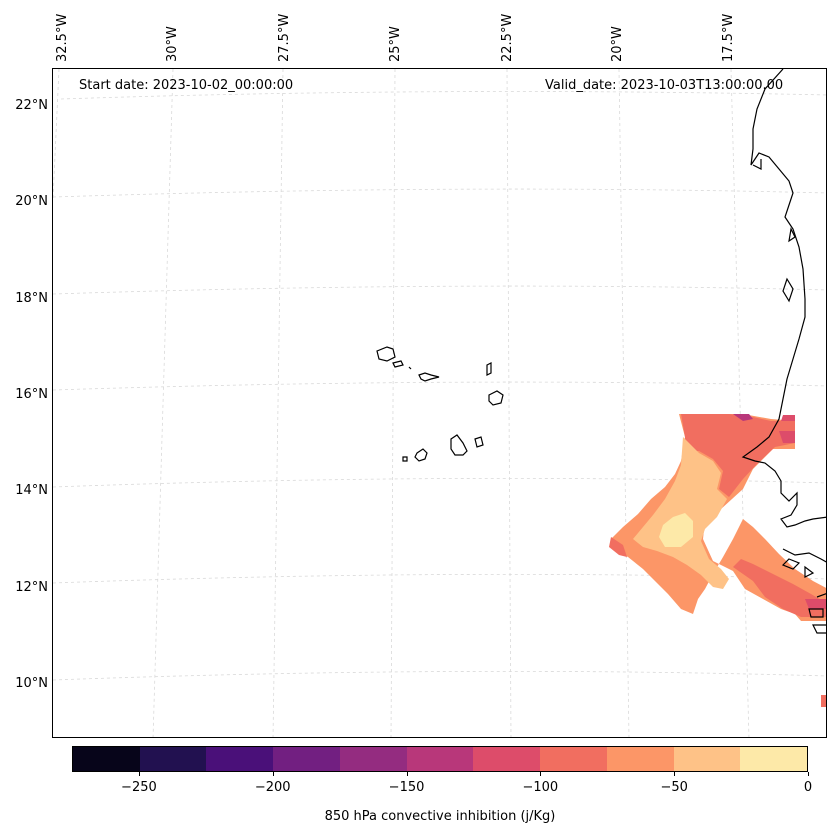 This screenshot has height=836, width=837. Describe the element at coordinates (808, 787) in the screenshot. I see `colorbar-tick-label: 0` at that location.